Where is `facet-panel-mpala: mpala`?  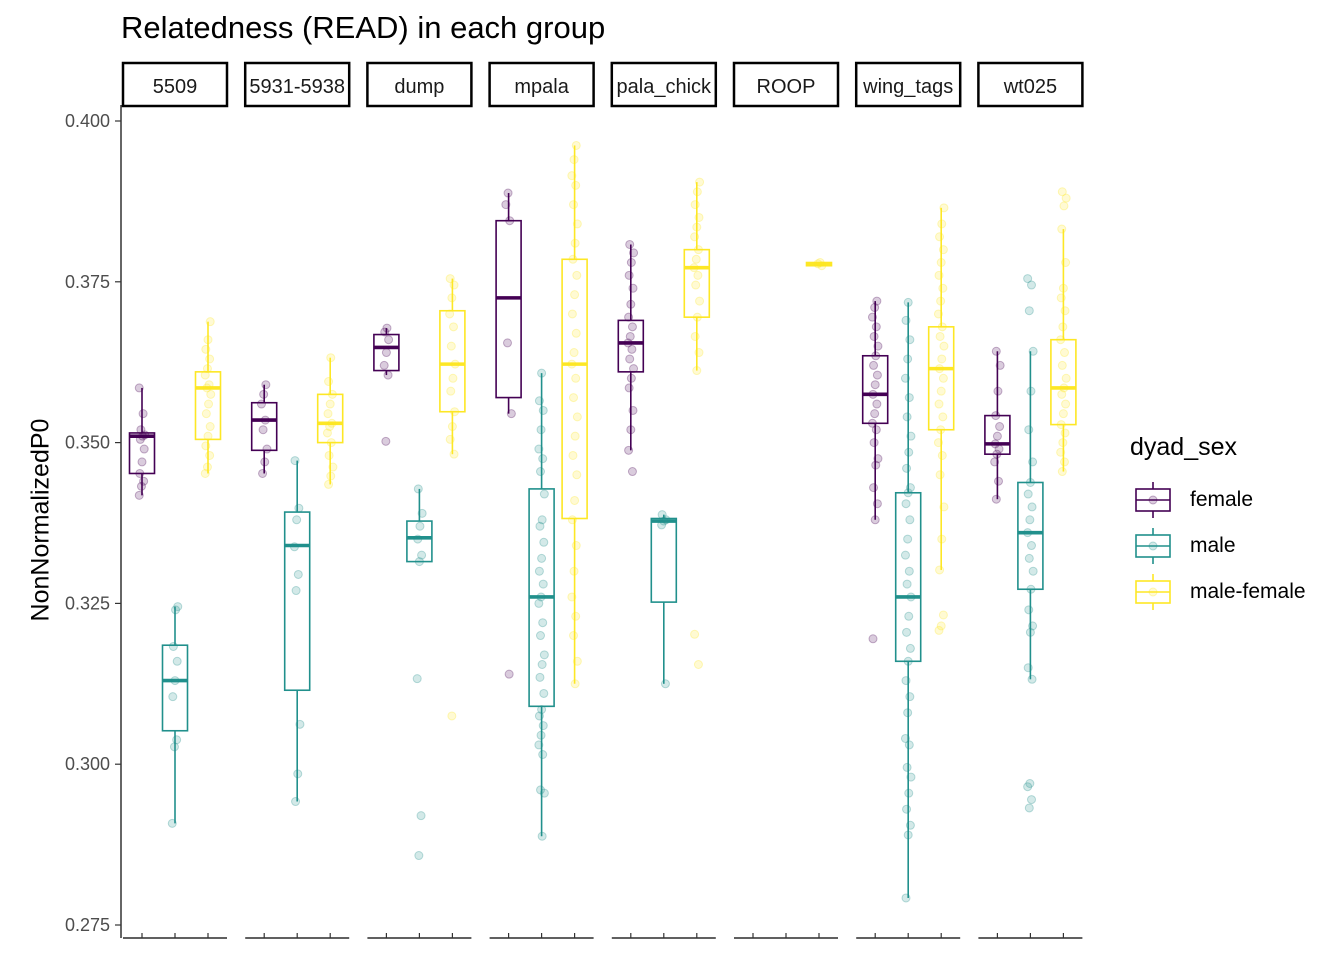 facet-panel-mpala: mpala is located at coordinates (541, 500).